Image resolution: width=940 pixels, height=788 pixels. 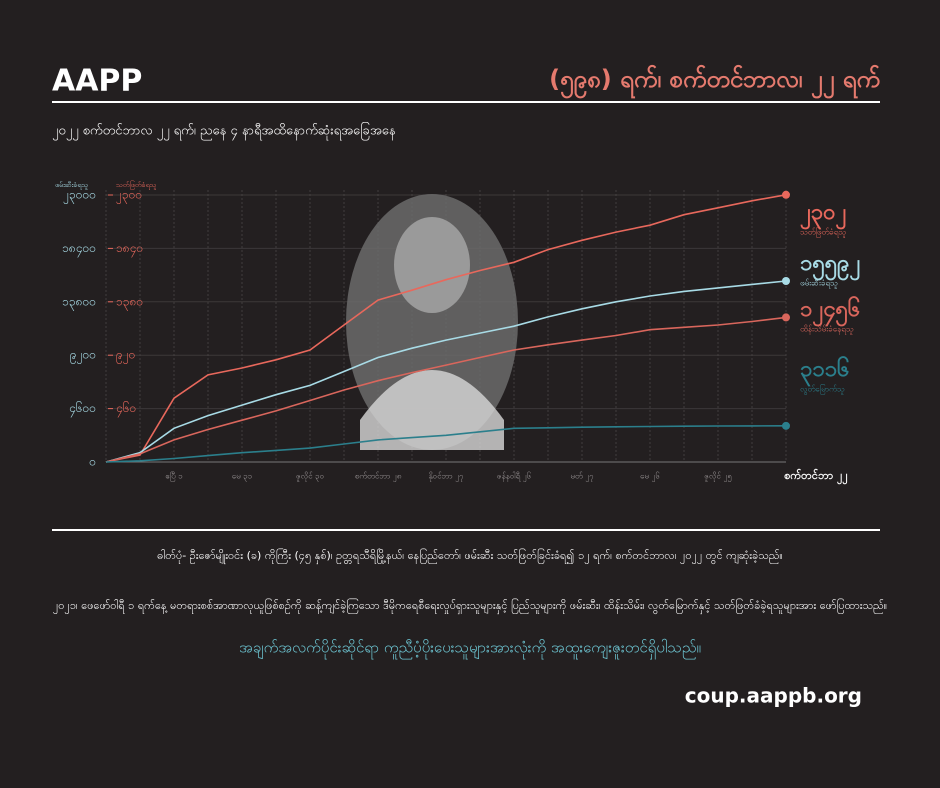 I want to click on end-value-label: ၁၂၄၅၆, so click(x=830, y=311).